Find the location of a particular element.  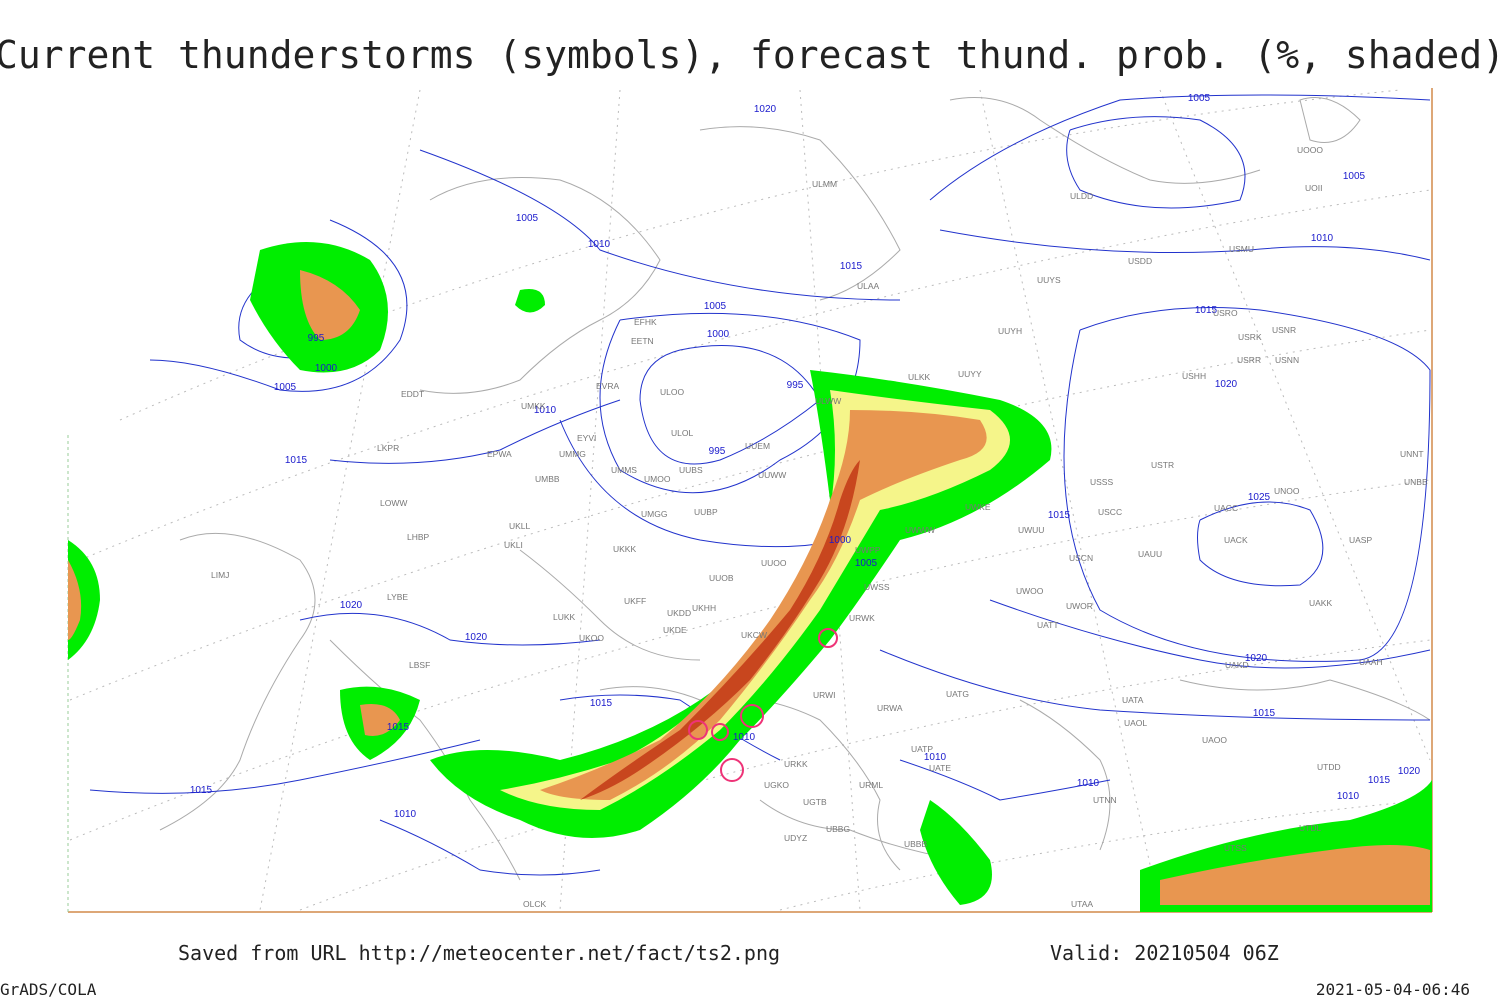

station-label: USRO is located at coordinates (1225, 313).